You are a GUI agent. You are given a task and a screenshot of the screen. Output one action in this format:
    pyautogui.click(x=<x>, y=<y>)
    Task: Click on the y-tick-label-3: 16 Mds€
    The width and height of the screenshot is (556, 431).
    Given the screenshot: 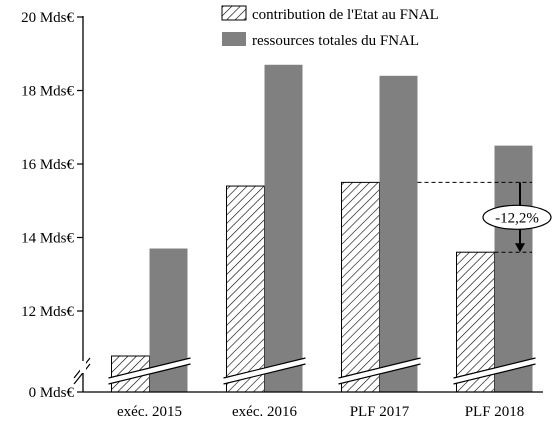 What is the action you would take?
    pyautogui.click(x=47, y=165)
    